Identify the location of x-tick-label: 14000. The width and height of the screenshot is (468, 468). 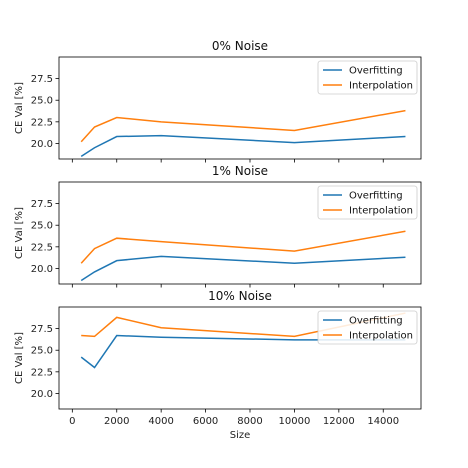
(383, 421).